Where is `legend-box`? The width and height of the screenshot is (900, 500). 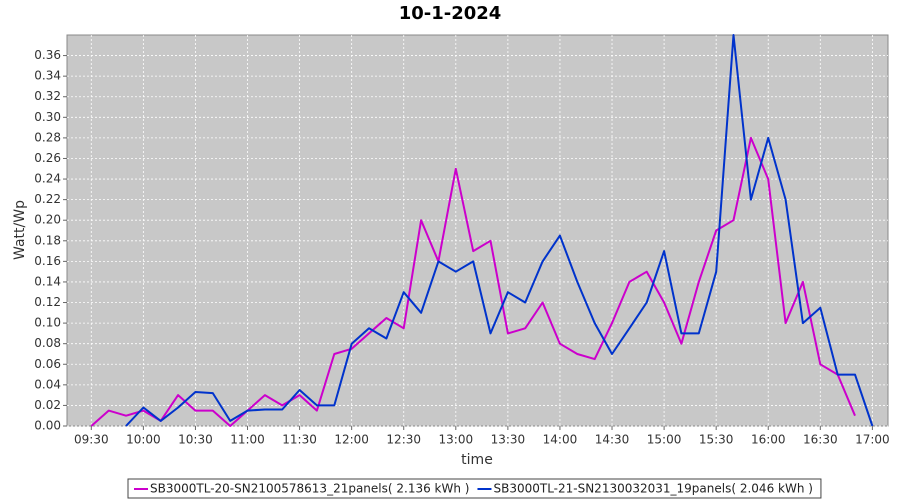 legend-box is located at coordinates (474, 488).